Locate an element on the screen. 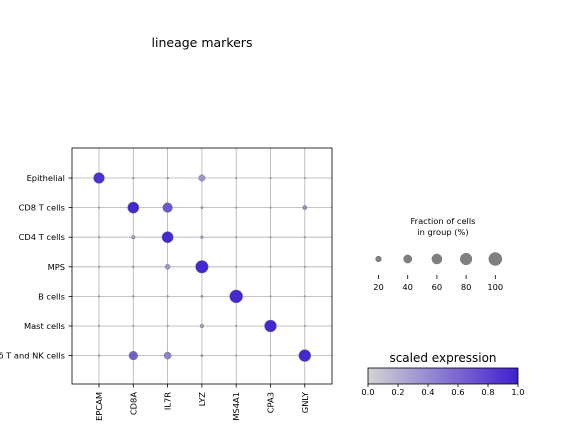 This screenshot has height=432, width=576. dot-cpa3-row5 is located at coordinates (270, 326).